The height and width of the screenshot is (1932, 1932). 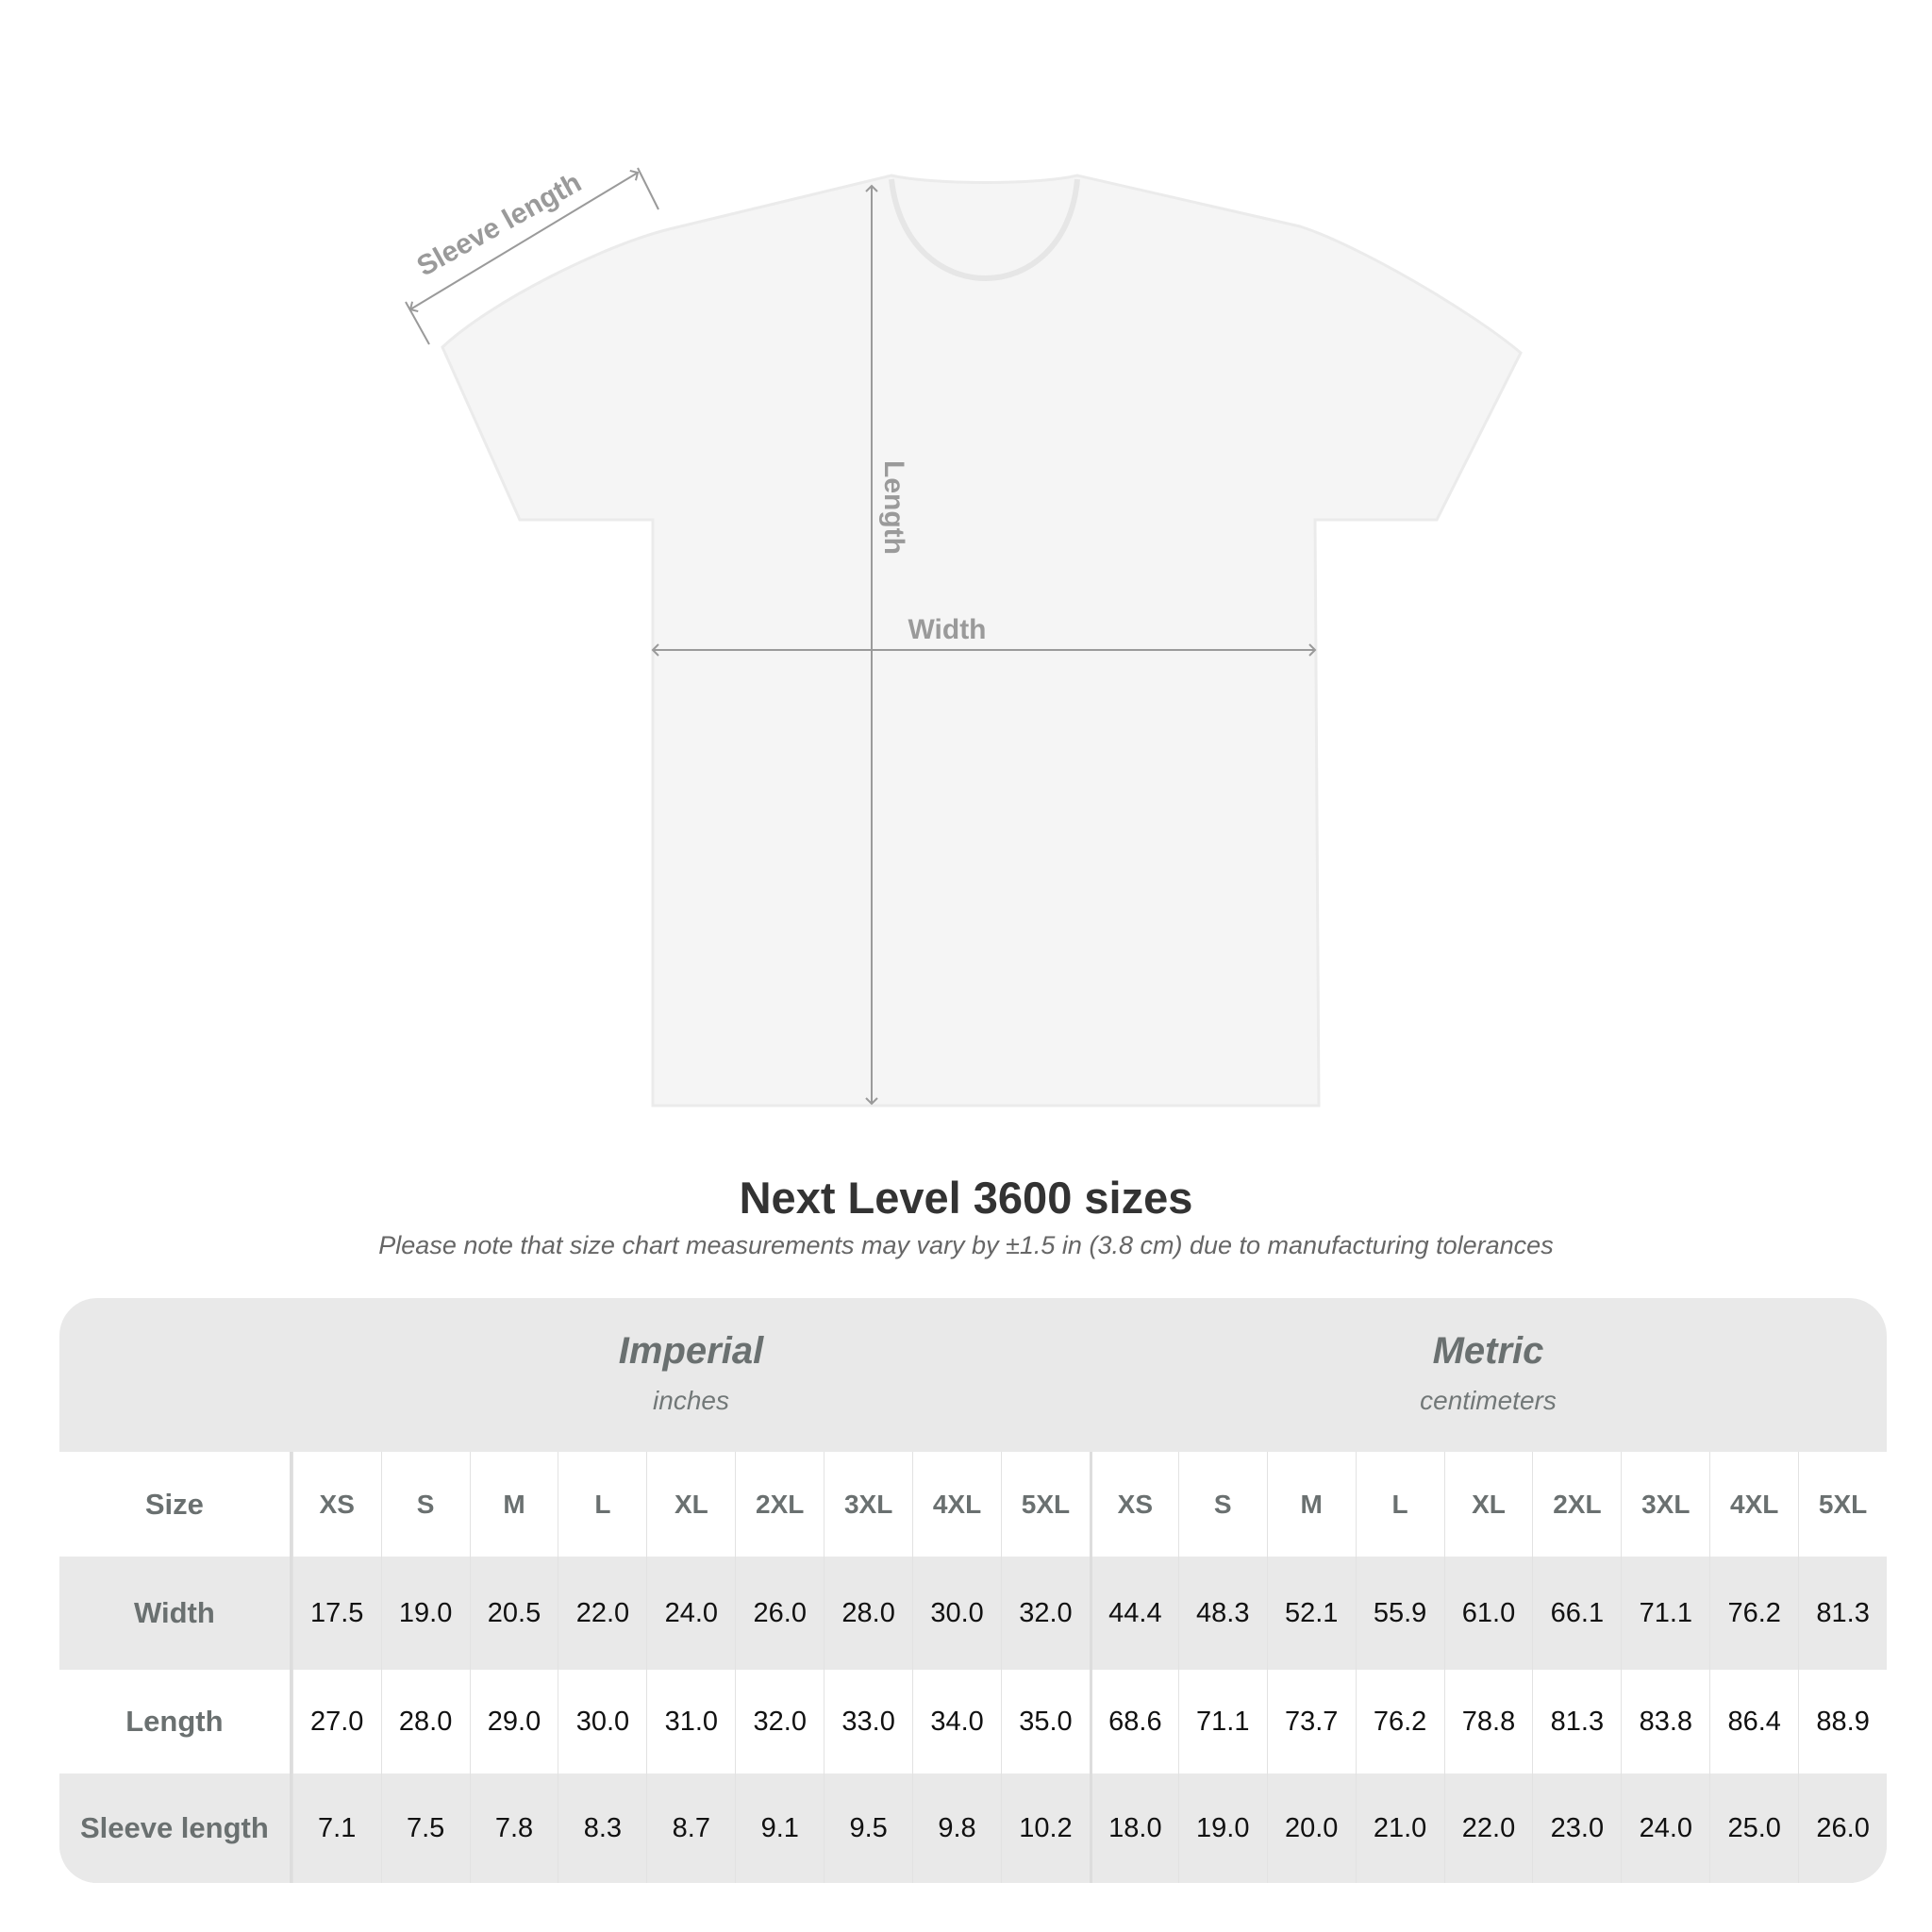 I want to click on imperial-value-cell: 9.1, so click(x=779, y=1829).